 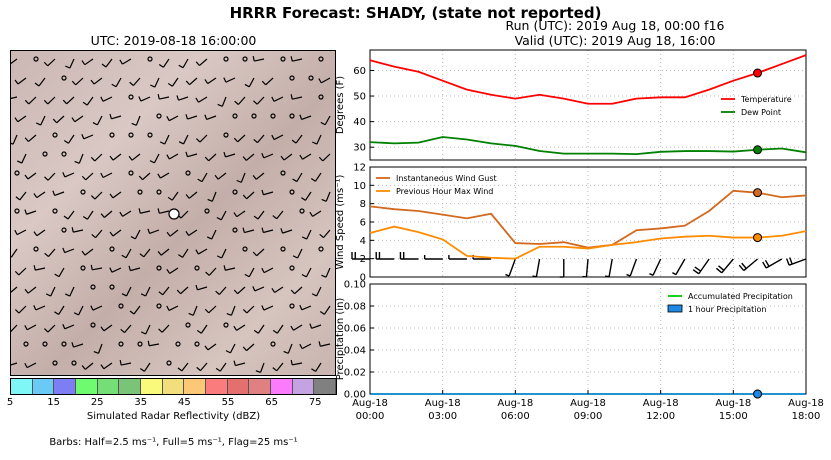 I want to click on y-tick-label: 0.08, so click(x=355, y=307).